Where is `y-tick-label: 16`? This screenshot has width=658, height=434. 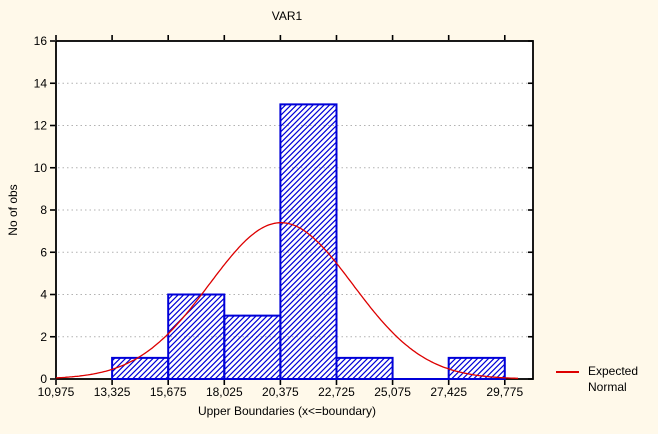 y-tick-label: 16 is located at coordinates (41, 41).